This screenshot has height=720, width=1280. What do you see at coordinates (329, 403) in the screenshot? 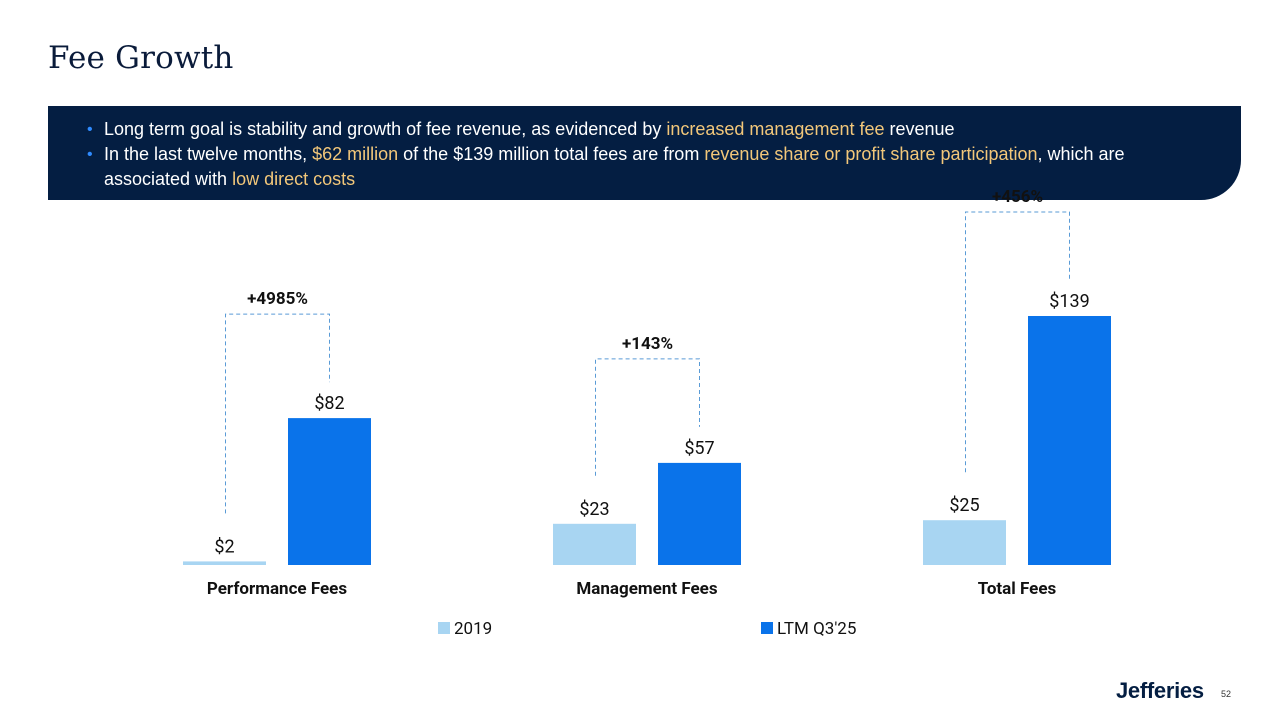
I see `data-label: $82` at bounding box center [329, 403].